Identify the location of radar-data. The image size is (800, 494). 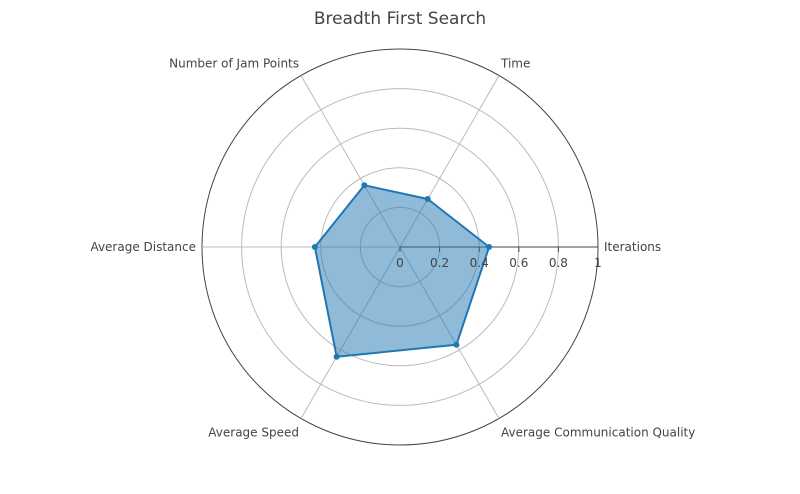
(402, 271).